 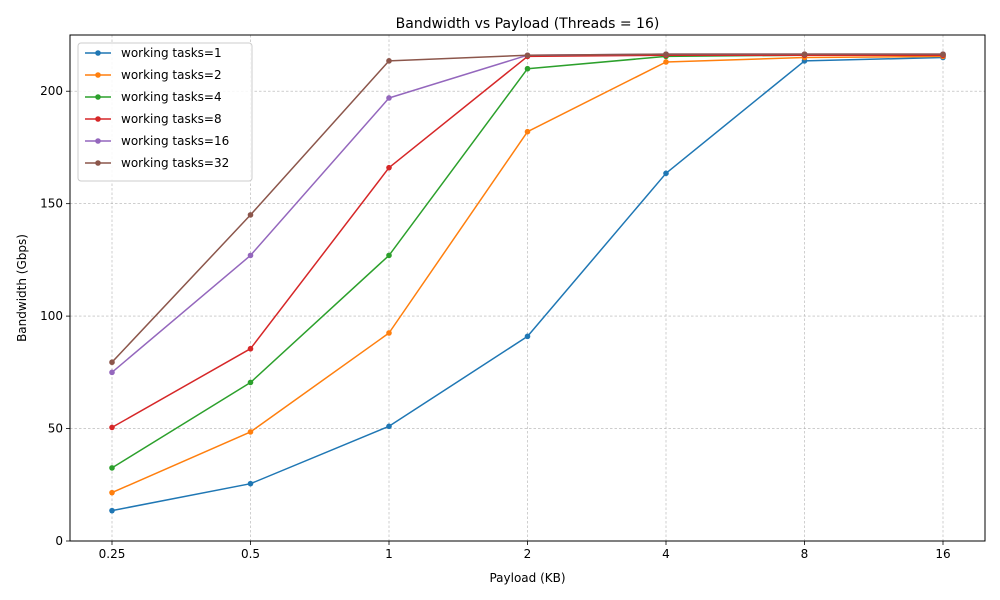 I want to click on legend-label: working tasks=4, so click(x=171, y=97).